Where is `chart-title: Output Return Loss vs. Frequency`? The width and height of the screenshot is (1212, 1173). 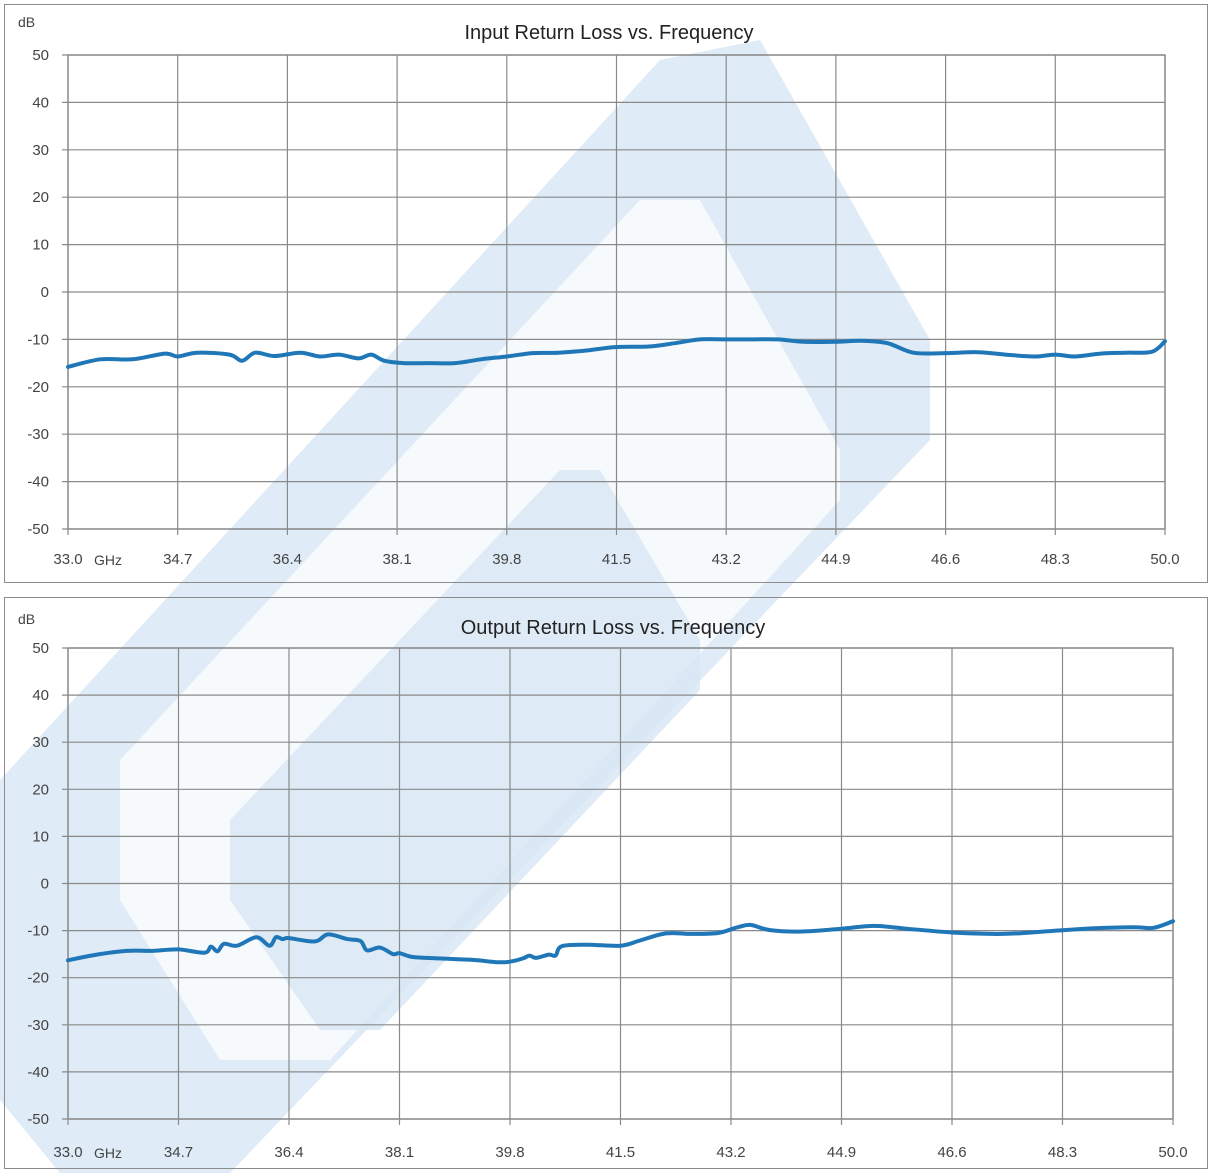 chart-title: Output Return Loss vs. Frequency is located at coordinates (613, 628).